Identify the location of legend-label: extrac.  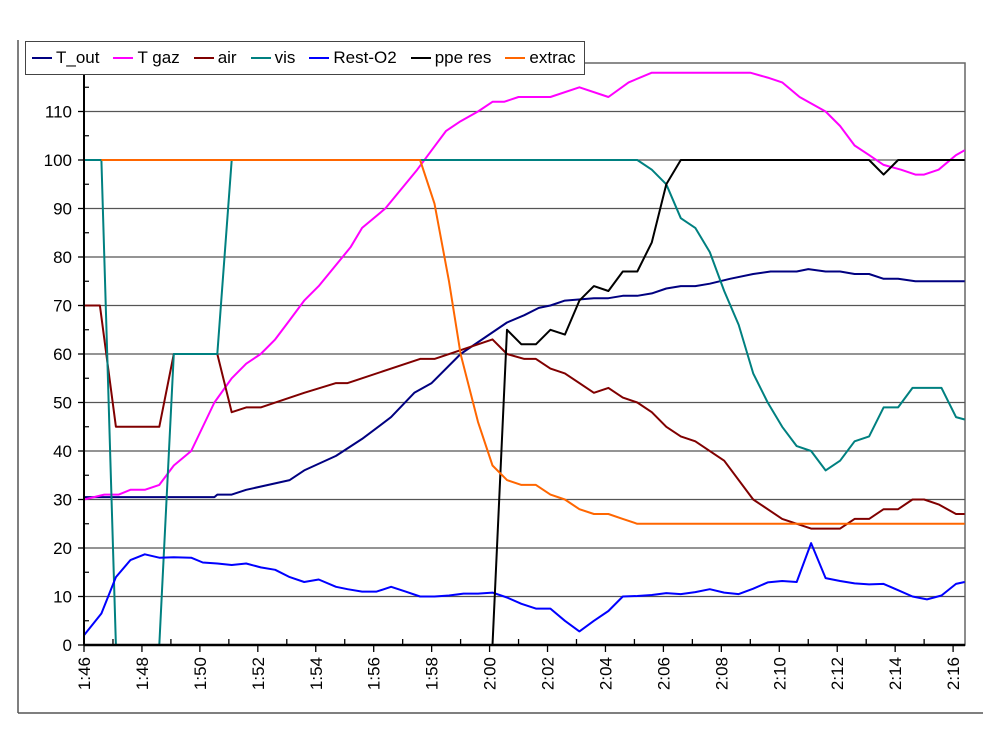
(552, 57).